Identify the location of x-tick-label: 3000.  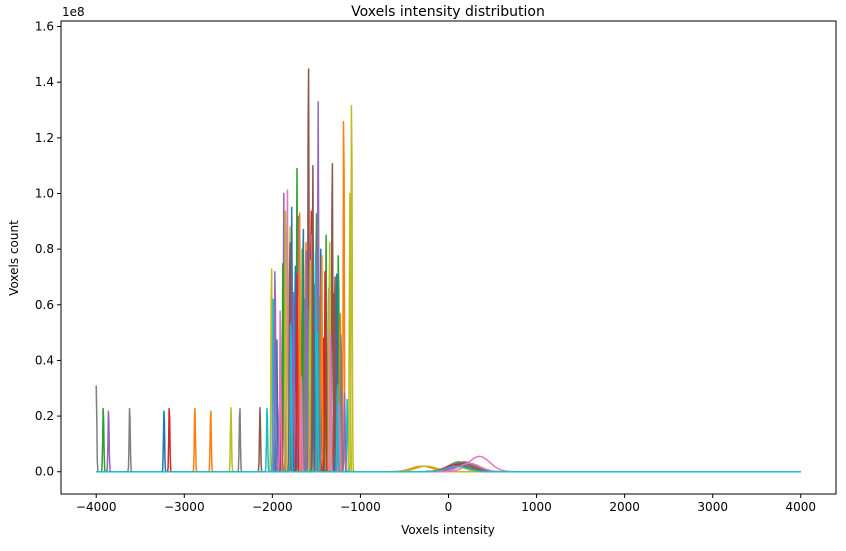
(712, 507).